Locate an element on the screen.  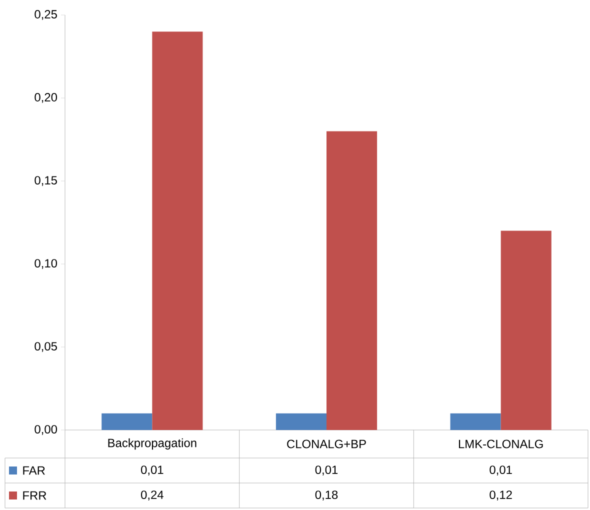
y-tick-label: 0,20 is located at coordinates (46, 98).